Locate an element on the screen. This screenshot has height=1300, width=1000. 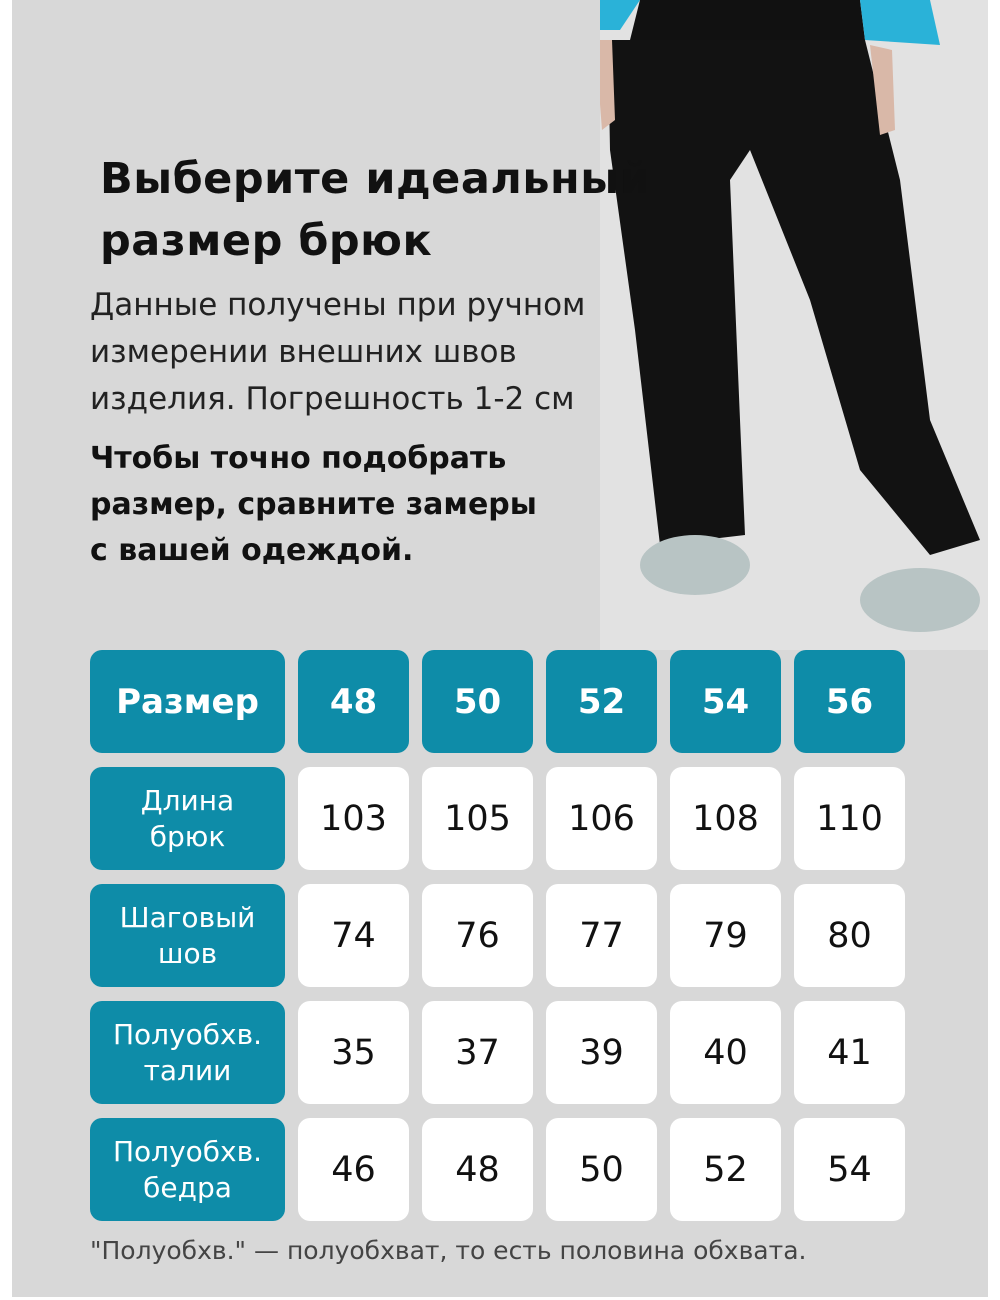
row-label-line: Шаговый is located at coordinates (187, 917).